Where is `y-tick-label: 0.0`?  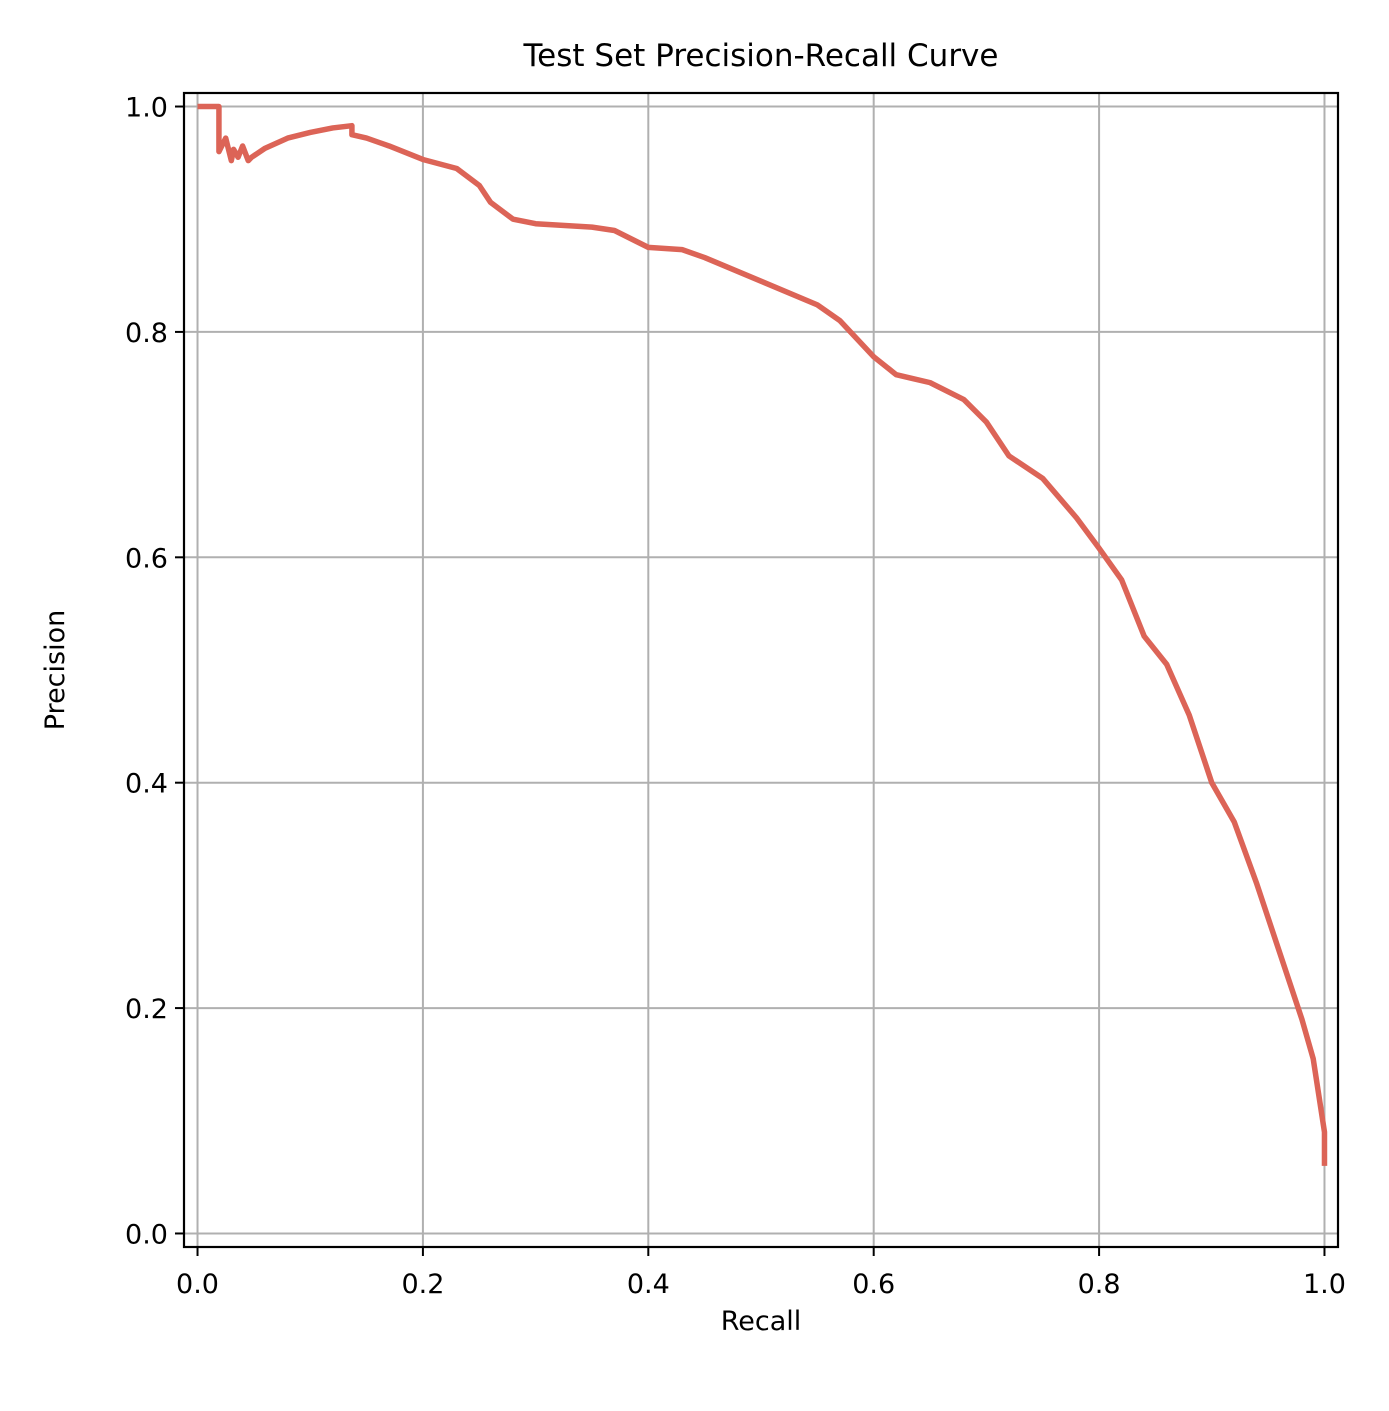
y-tick-label: 0.0 is located at coordinates (146, 1234).